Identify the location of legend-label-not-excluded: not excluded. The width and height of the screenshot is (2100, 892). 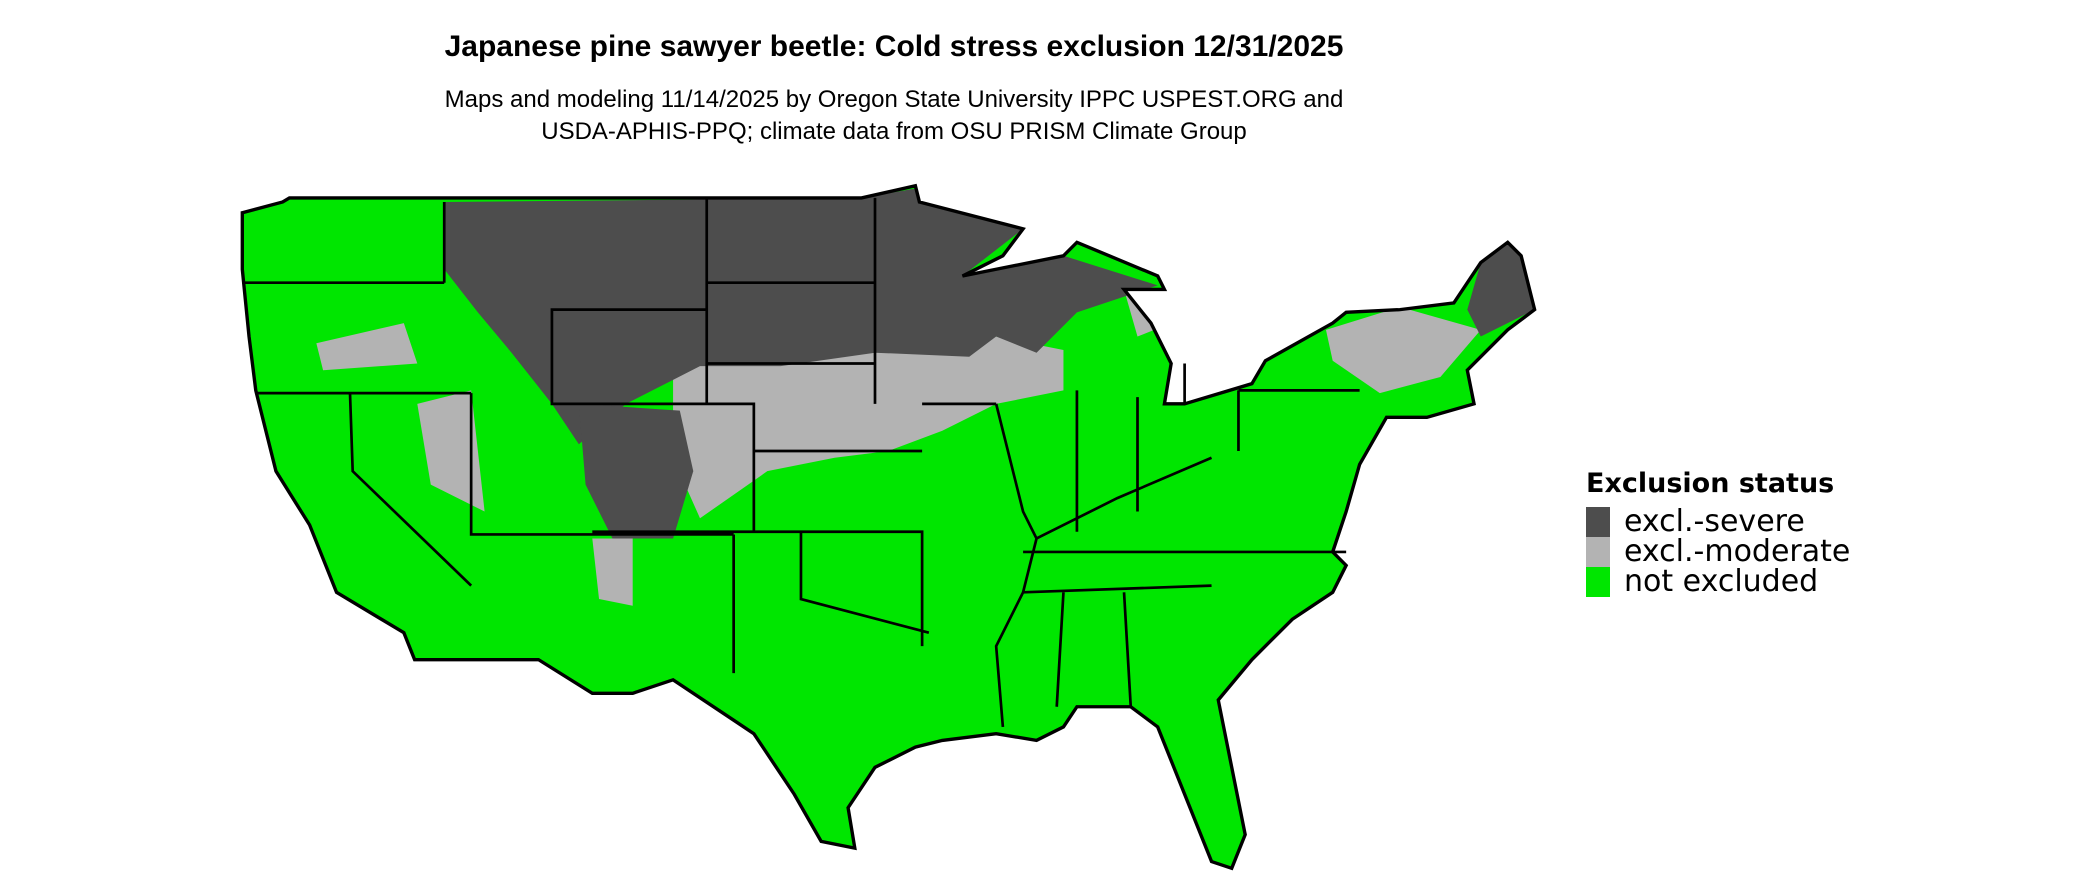
(1721, 581).